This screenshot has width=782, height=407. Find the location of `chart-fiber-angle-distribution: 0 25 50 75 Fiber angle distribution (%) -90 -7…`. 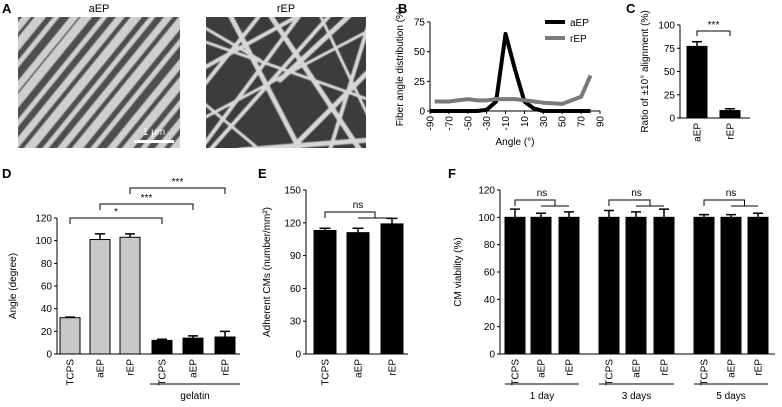

chart-fiber-angle-distribution: 0 25 50 75 Fiber angle distribution (%) -90 -7… is located at coordinates (501, 77).